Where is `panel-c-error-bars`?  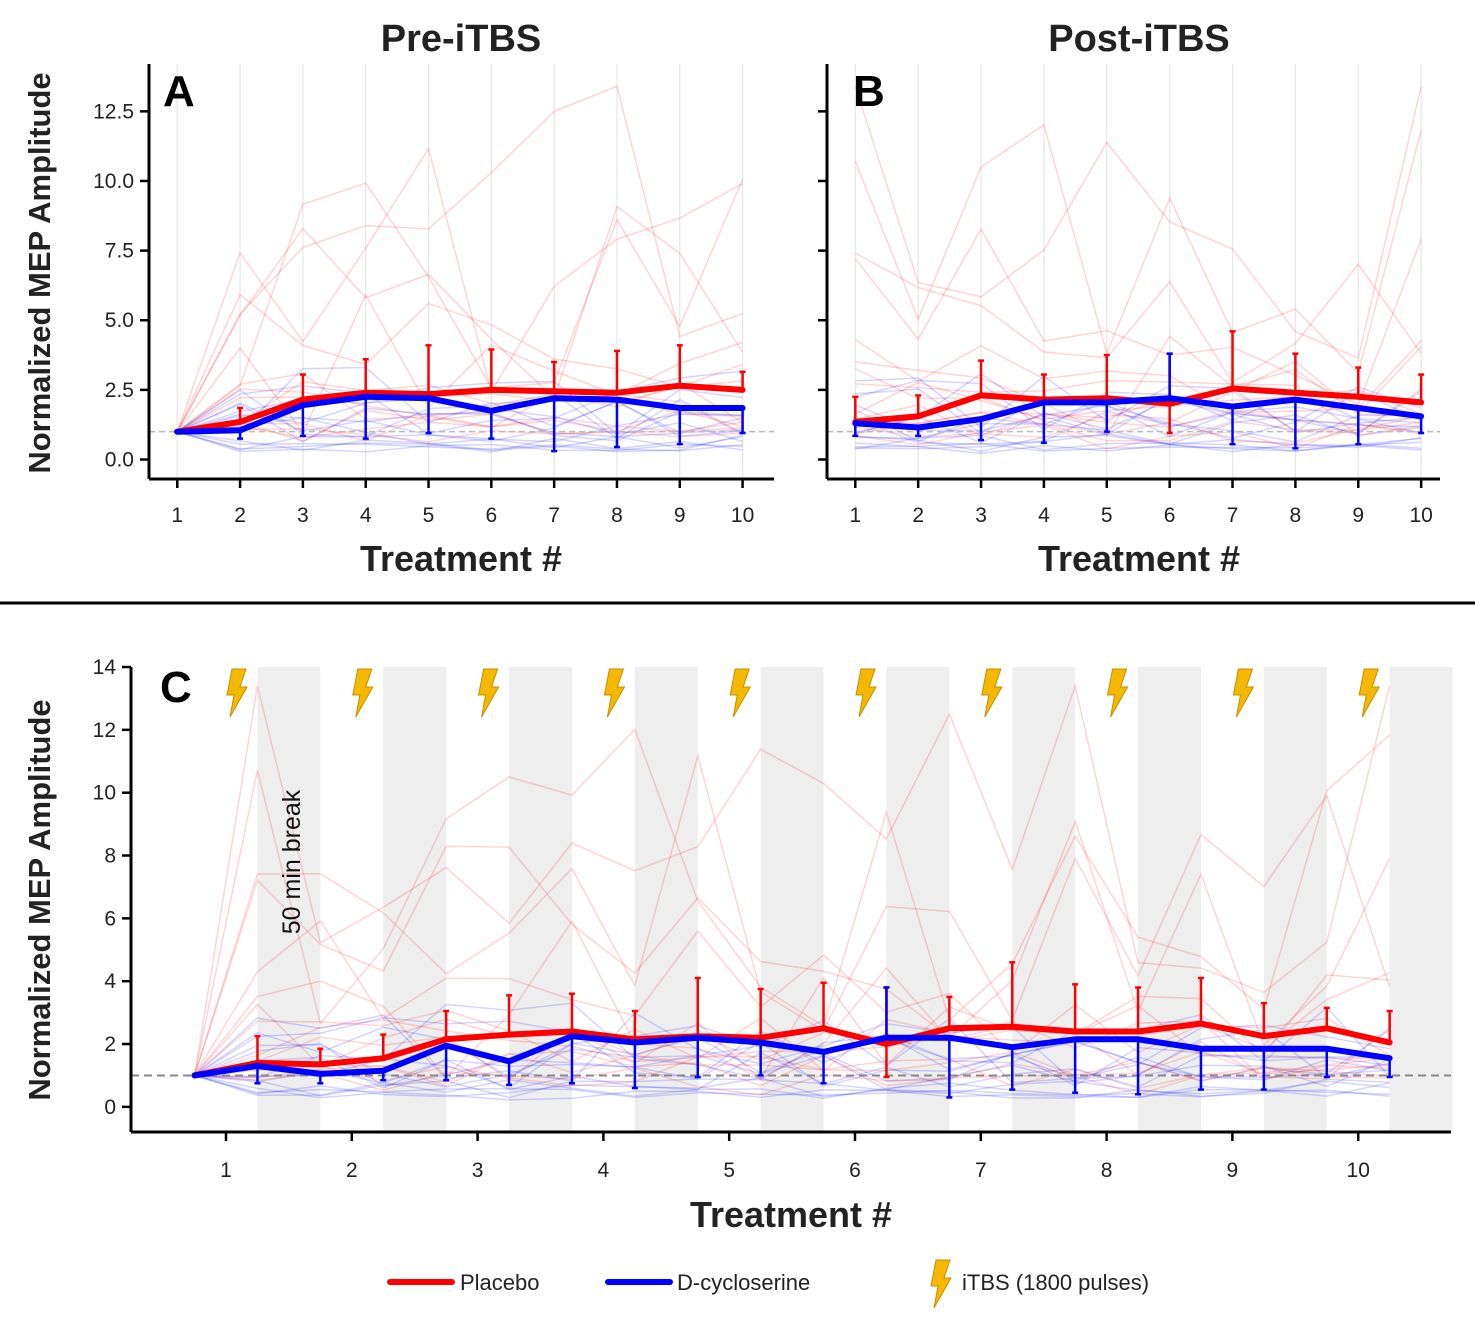
panel-c-error-bars is located at coordinates (792, 1030).